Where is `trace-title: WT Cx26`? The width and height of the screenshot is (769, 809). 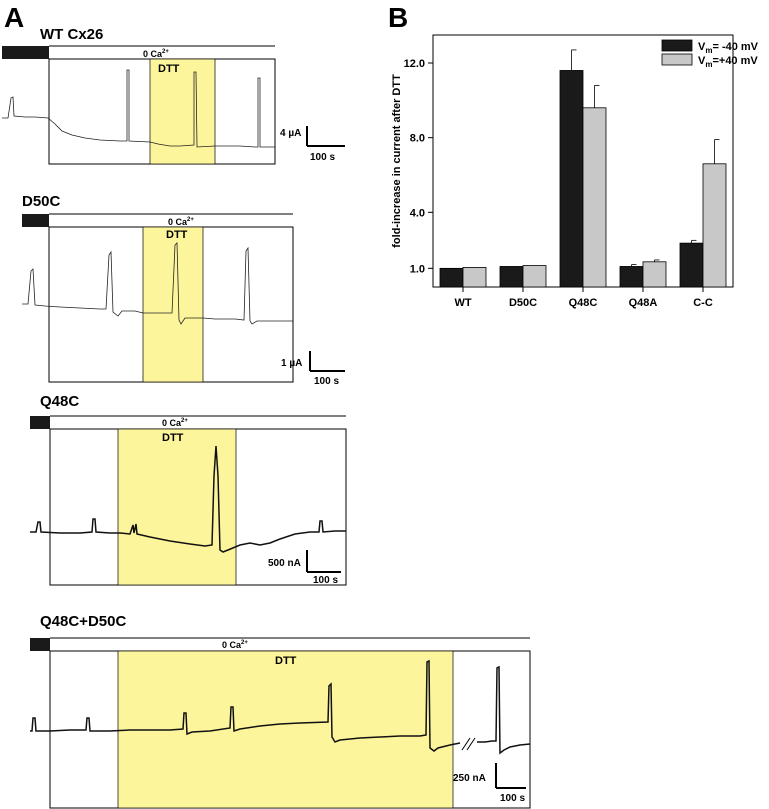
trace-title: WT Cx26 is located at coordinates (71, 34).